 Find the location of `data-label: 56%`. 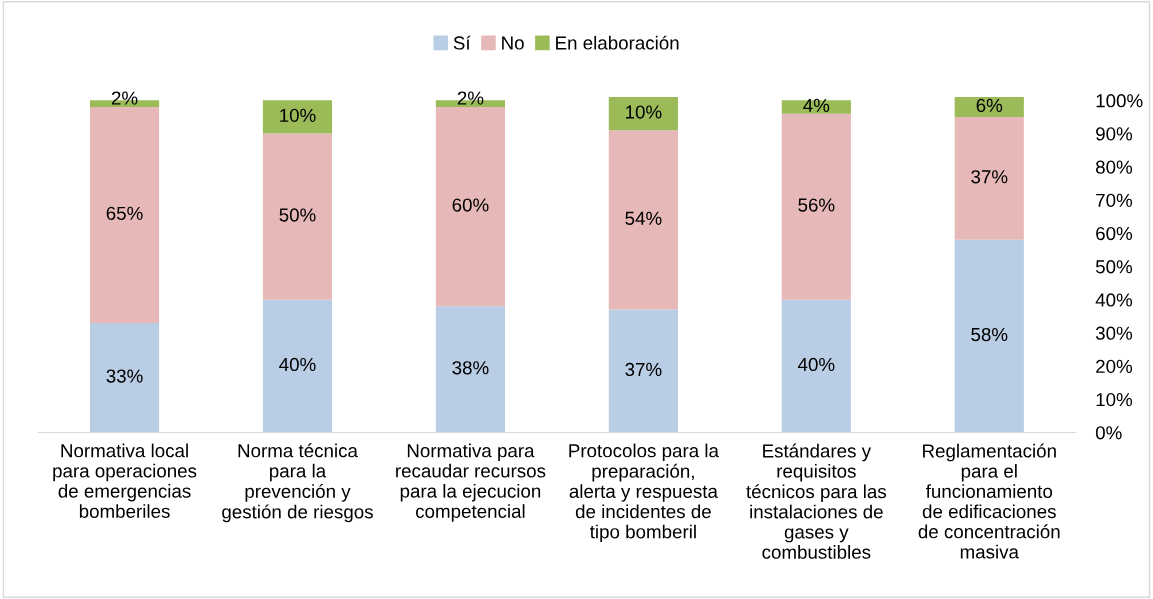

data-label: 56% is located at coordinates (816, 205).